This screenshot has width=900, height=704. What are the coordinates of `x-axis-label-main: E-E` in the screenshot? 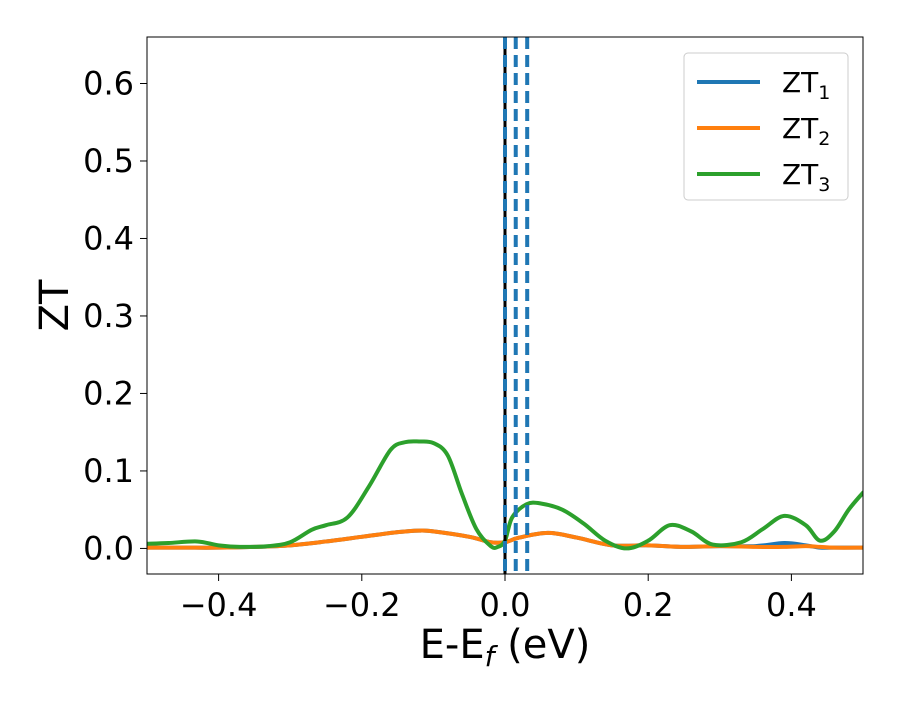 It's located at (452, 645).